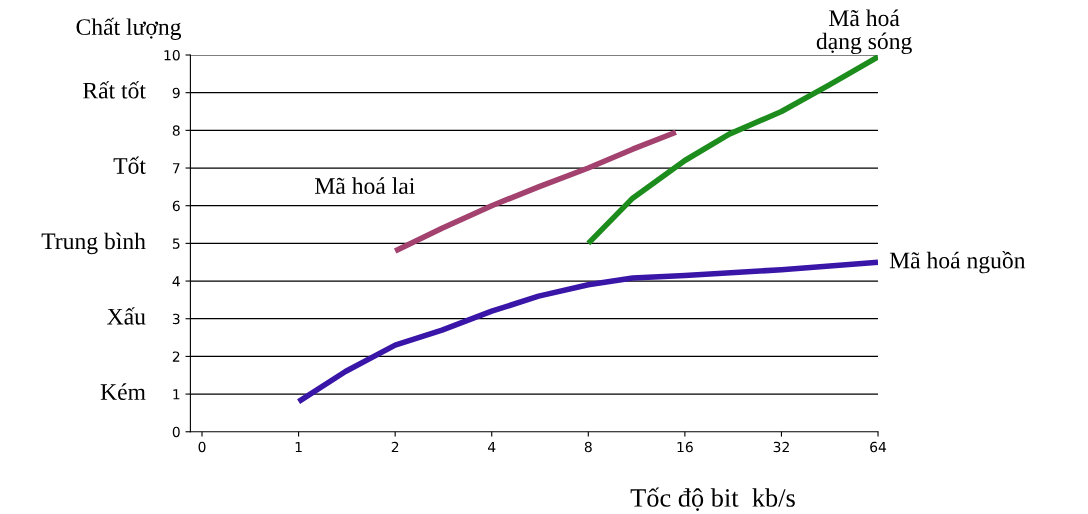  Describe the element at coordinates (126, 316) in the screenshot. I see `text: Xấu` at that location.